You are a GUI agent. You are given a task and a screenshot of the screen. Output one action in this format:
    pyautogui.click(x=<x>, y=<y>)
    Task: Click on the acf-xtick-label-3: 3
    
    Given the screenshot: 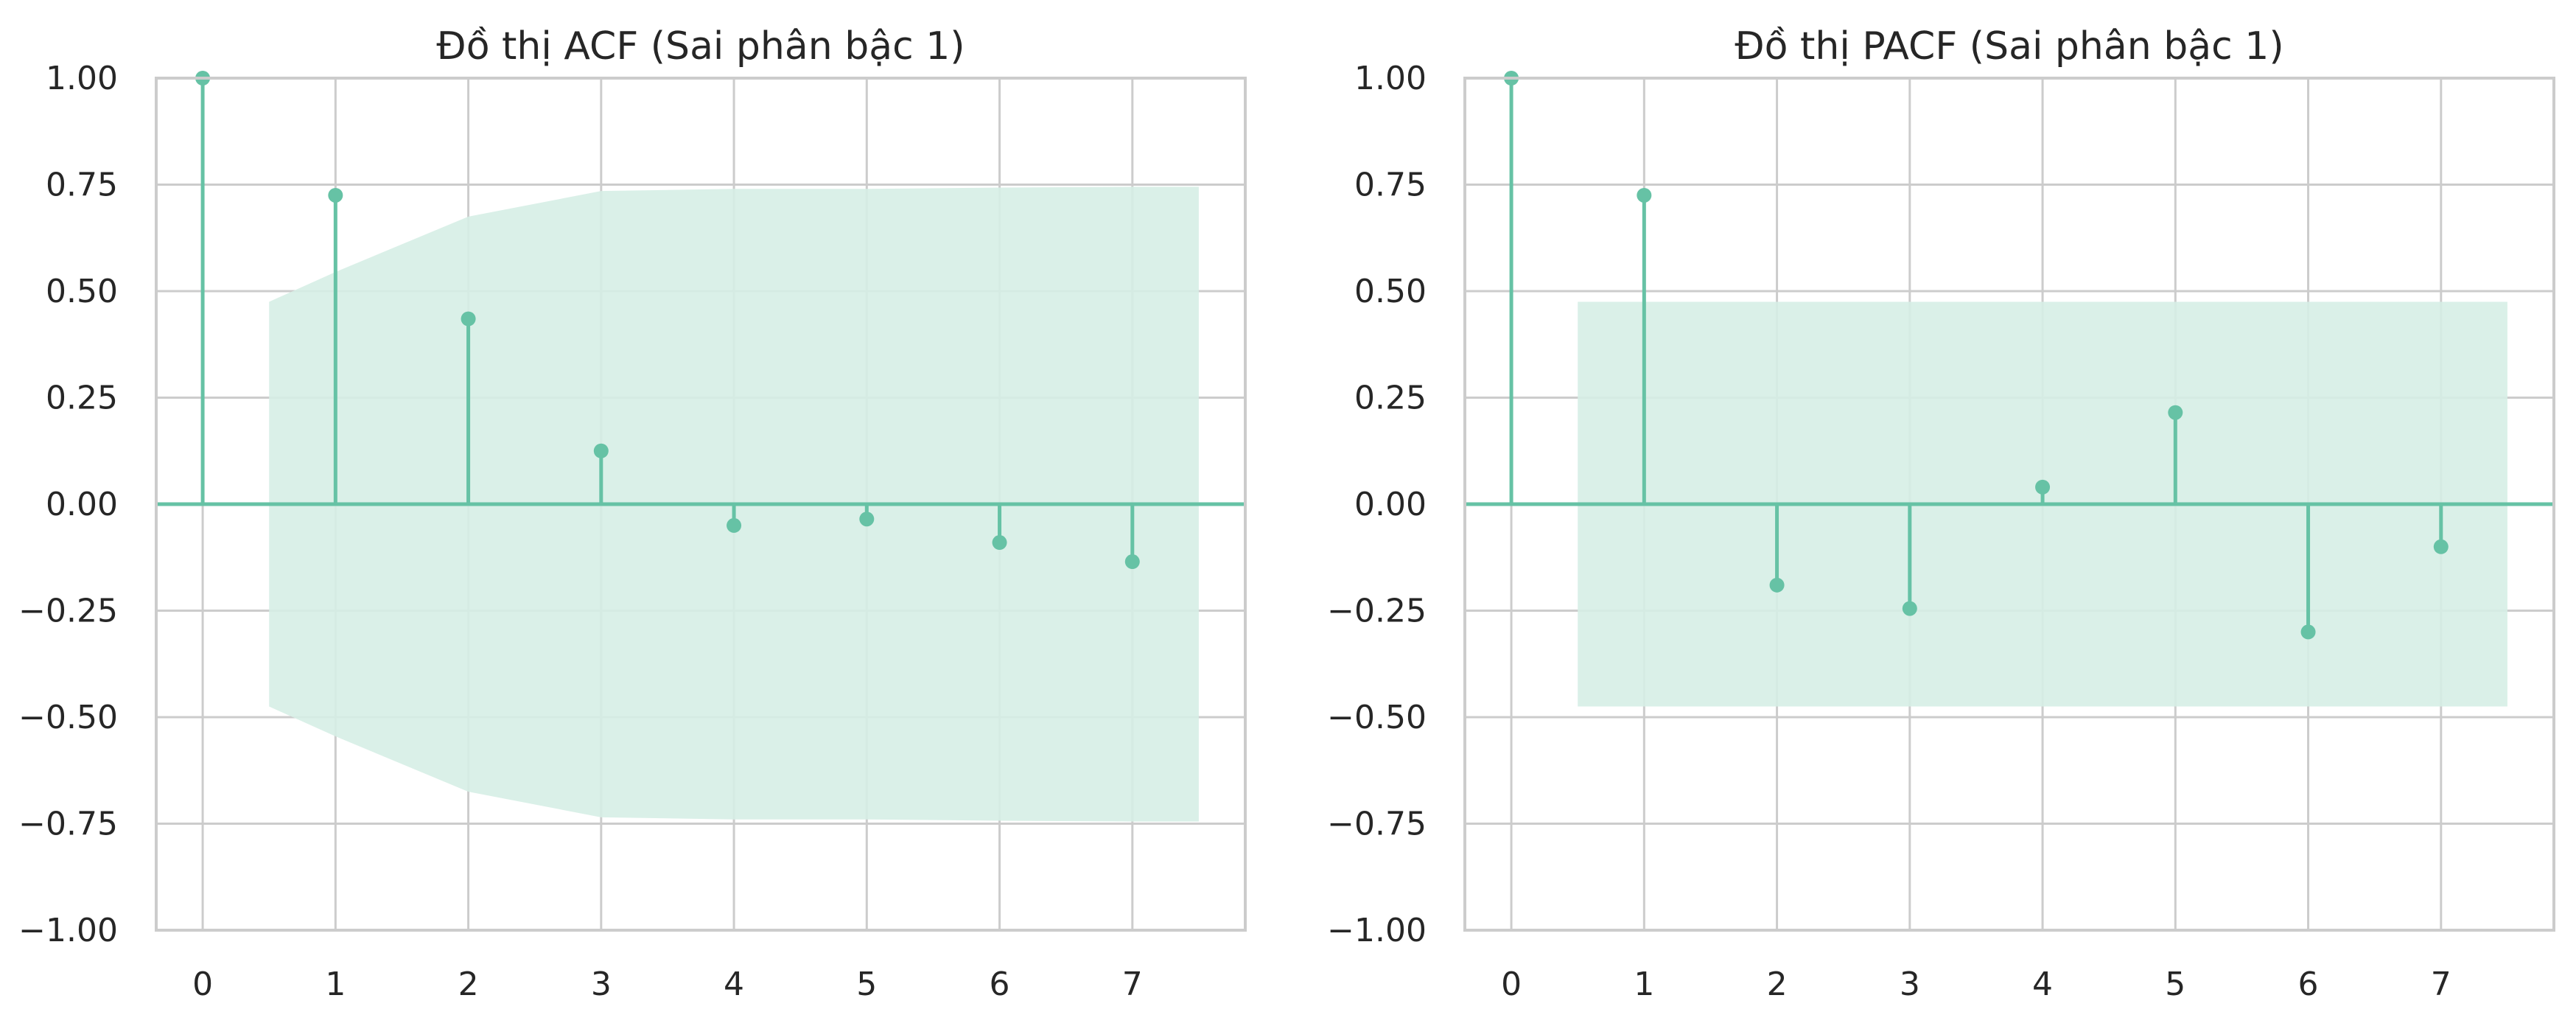 What is the action you would take?
    pyautogui.click(x=601, y=984)
    